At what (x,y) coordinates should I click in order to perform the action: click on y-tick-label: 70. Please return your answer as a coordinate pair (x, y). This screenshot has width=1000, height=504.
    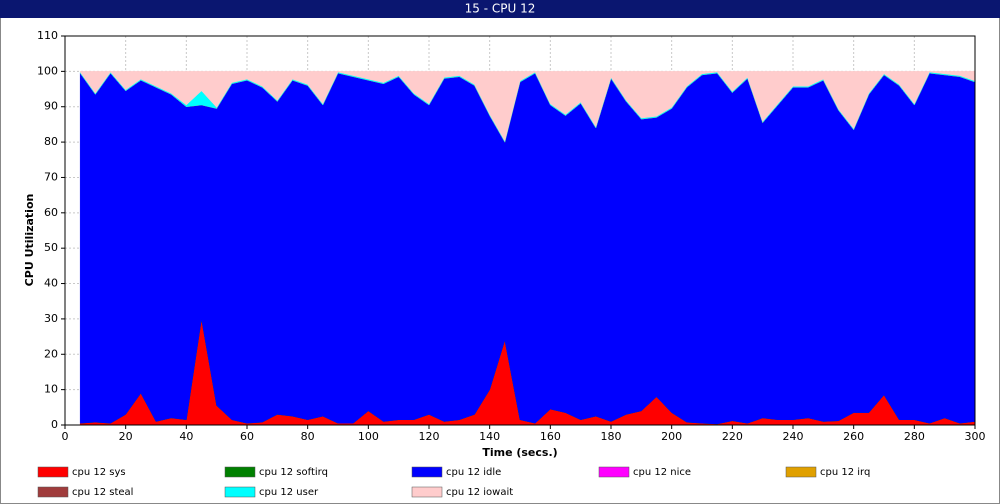
    Looking at the image, I should click on (51, 176).